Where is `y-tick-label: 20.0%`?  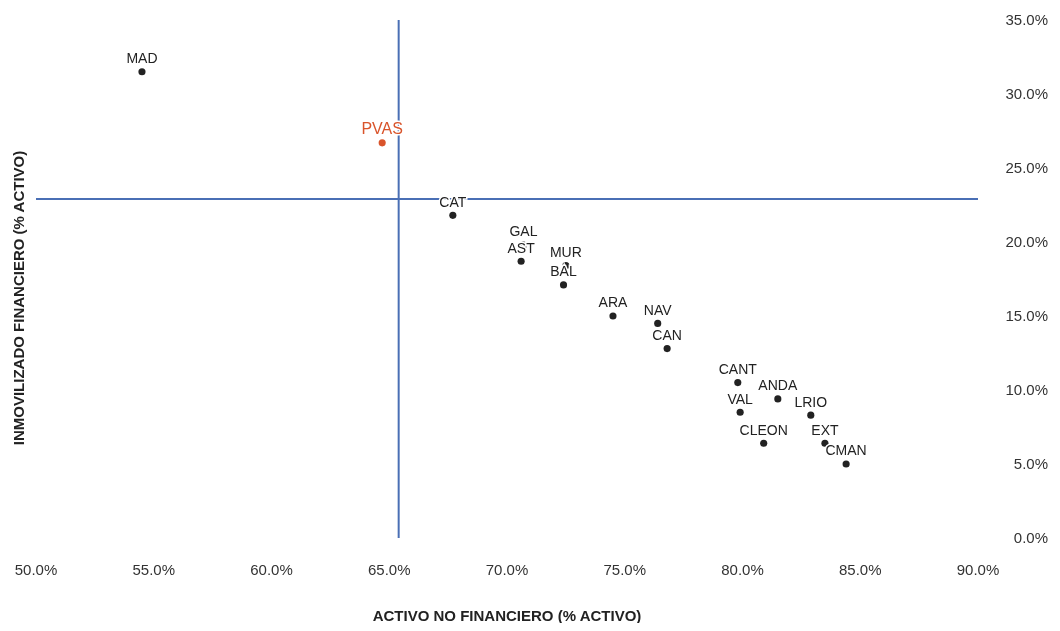 y-tick-label: 20.0% is located at coordinates (1026, 242).